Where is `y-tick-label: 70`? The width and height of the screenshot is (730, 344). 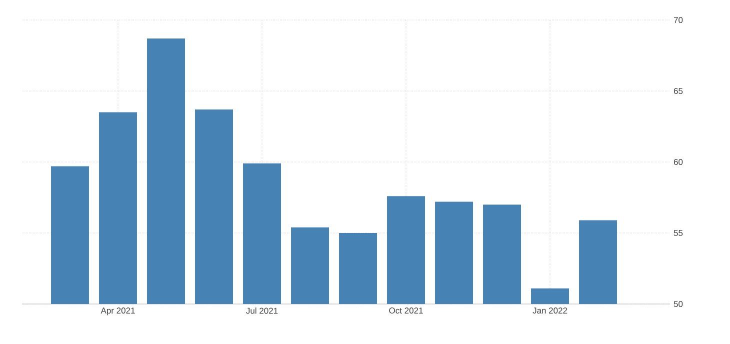
y-tick-label: 70 is located at coordinates (678, 19).